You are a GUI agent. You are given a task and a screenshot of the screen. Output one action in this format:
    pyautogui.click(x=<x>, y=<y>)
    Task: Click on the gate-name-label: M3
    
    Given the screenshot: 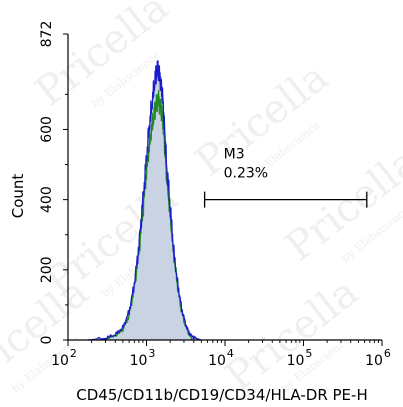 What is the action you would take?
    pyautogui.click(x=234, y=155)
    